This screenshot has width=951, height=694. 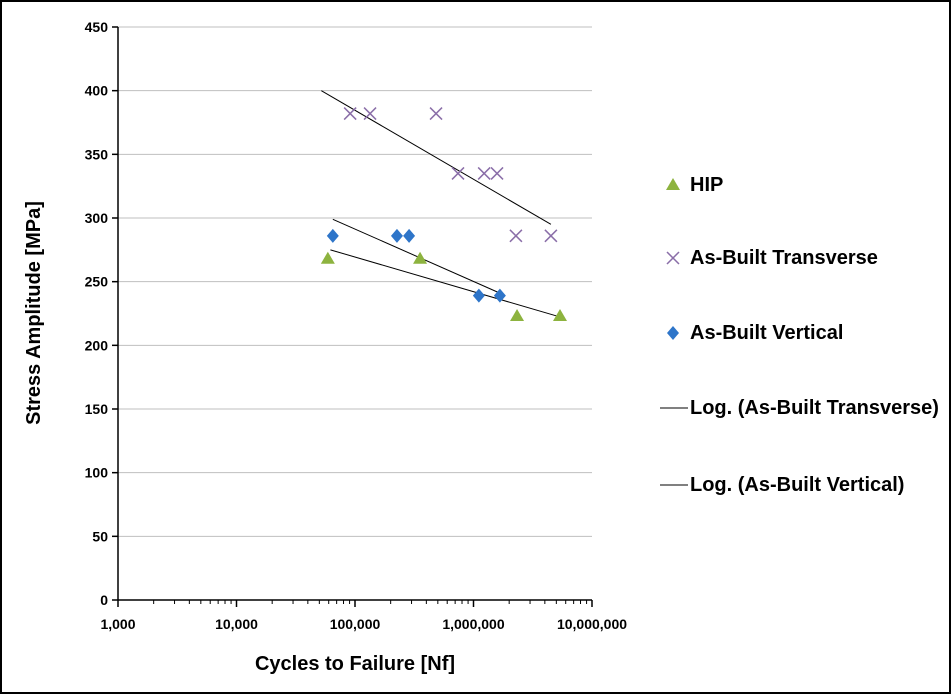 I want to click on legend-label: Log. (As-Built Transverse), so click(x=814, y=408).